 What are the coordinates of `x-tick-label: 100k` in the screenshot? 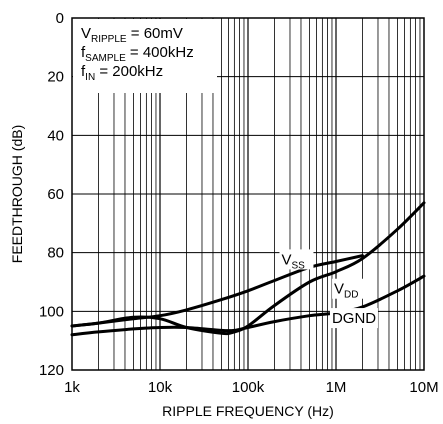 It's located at (248, 387).